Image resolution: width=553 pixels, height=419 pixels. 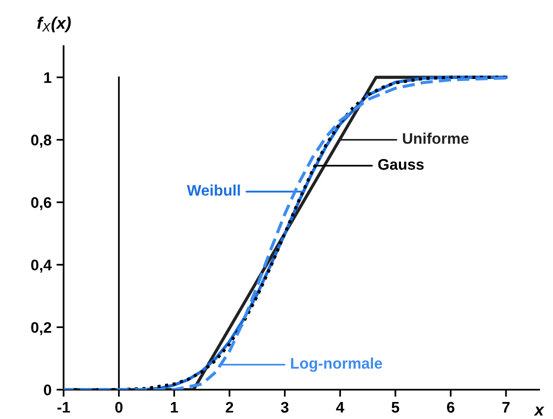 What do you see at coordinates (539, 411) in the screenshot?
I see `x-axis-title: x` at bounding box center [539, 411].